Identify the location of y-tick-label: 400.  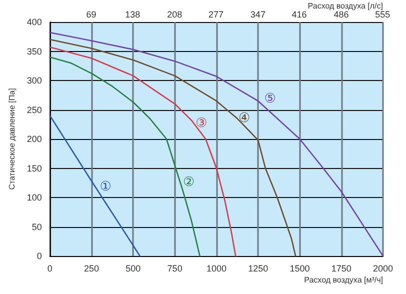
(34, 22).